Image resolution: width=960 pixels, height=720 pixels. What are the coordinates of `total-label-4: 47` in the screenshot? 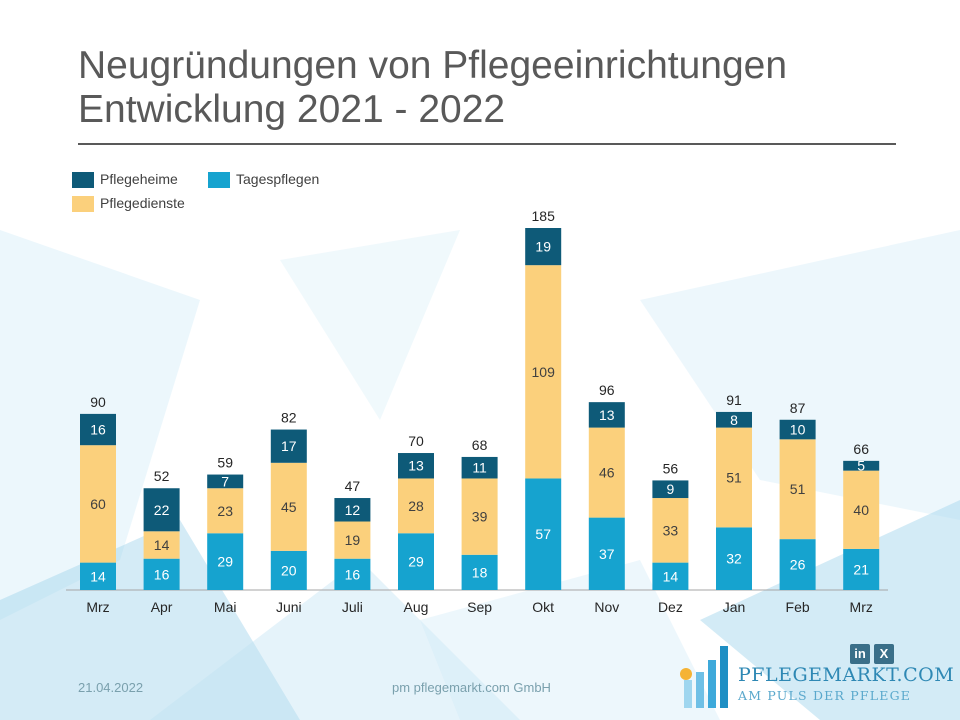 It's located at (353, 486).